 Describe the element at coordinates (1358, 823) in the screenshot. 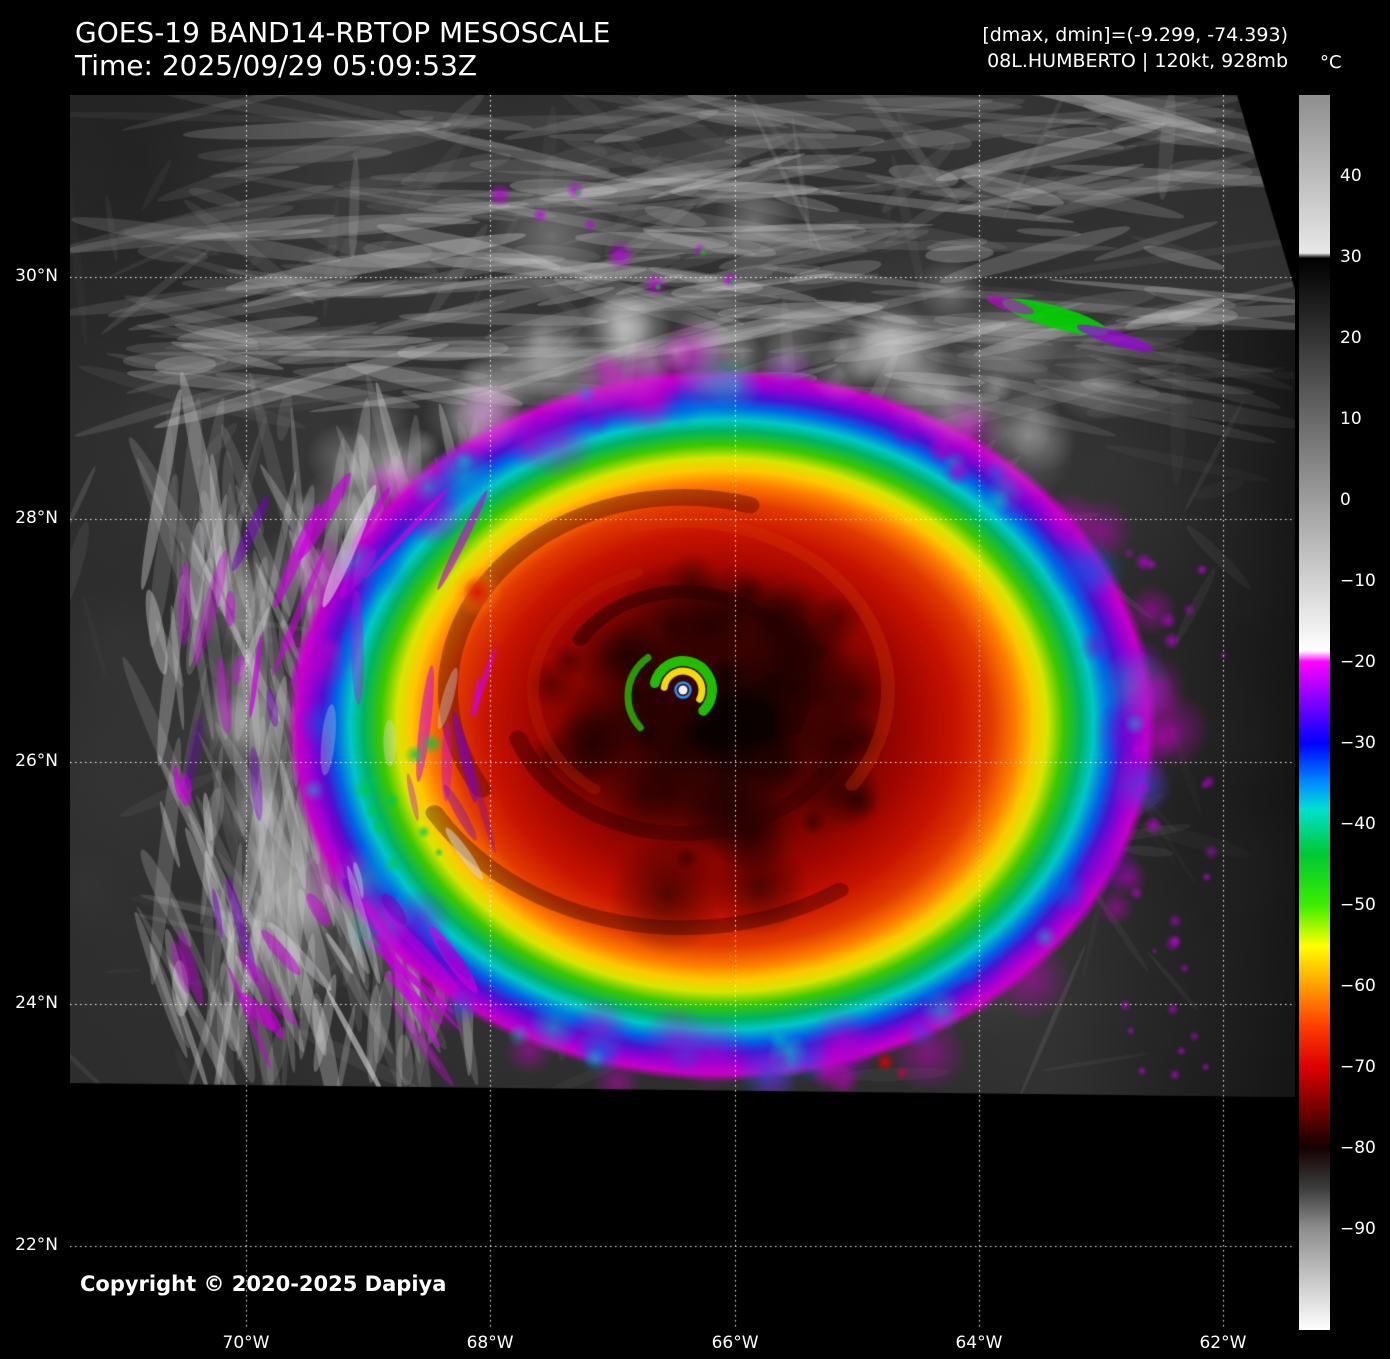

I see `colorbar-tick-label: −40` at that location.